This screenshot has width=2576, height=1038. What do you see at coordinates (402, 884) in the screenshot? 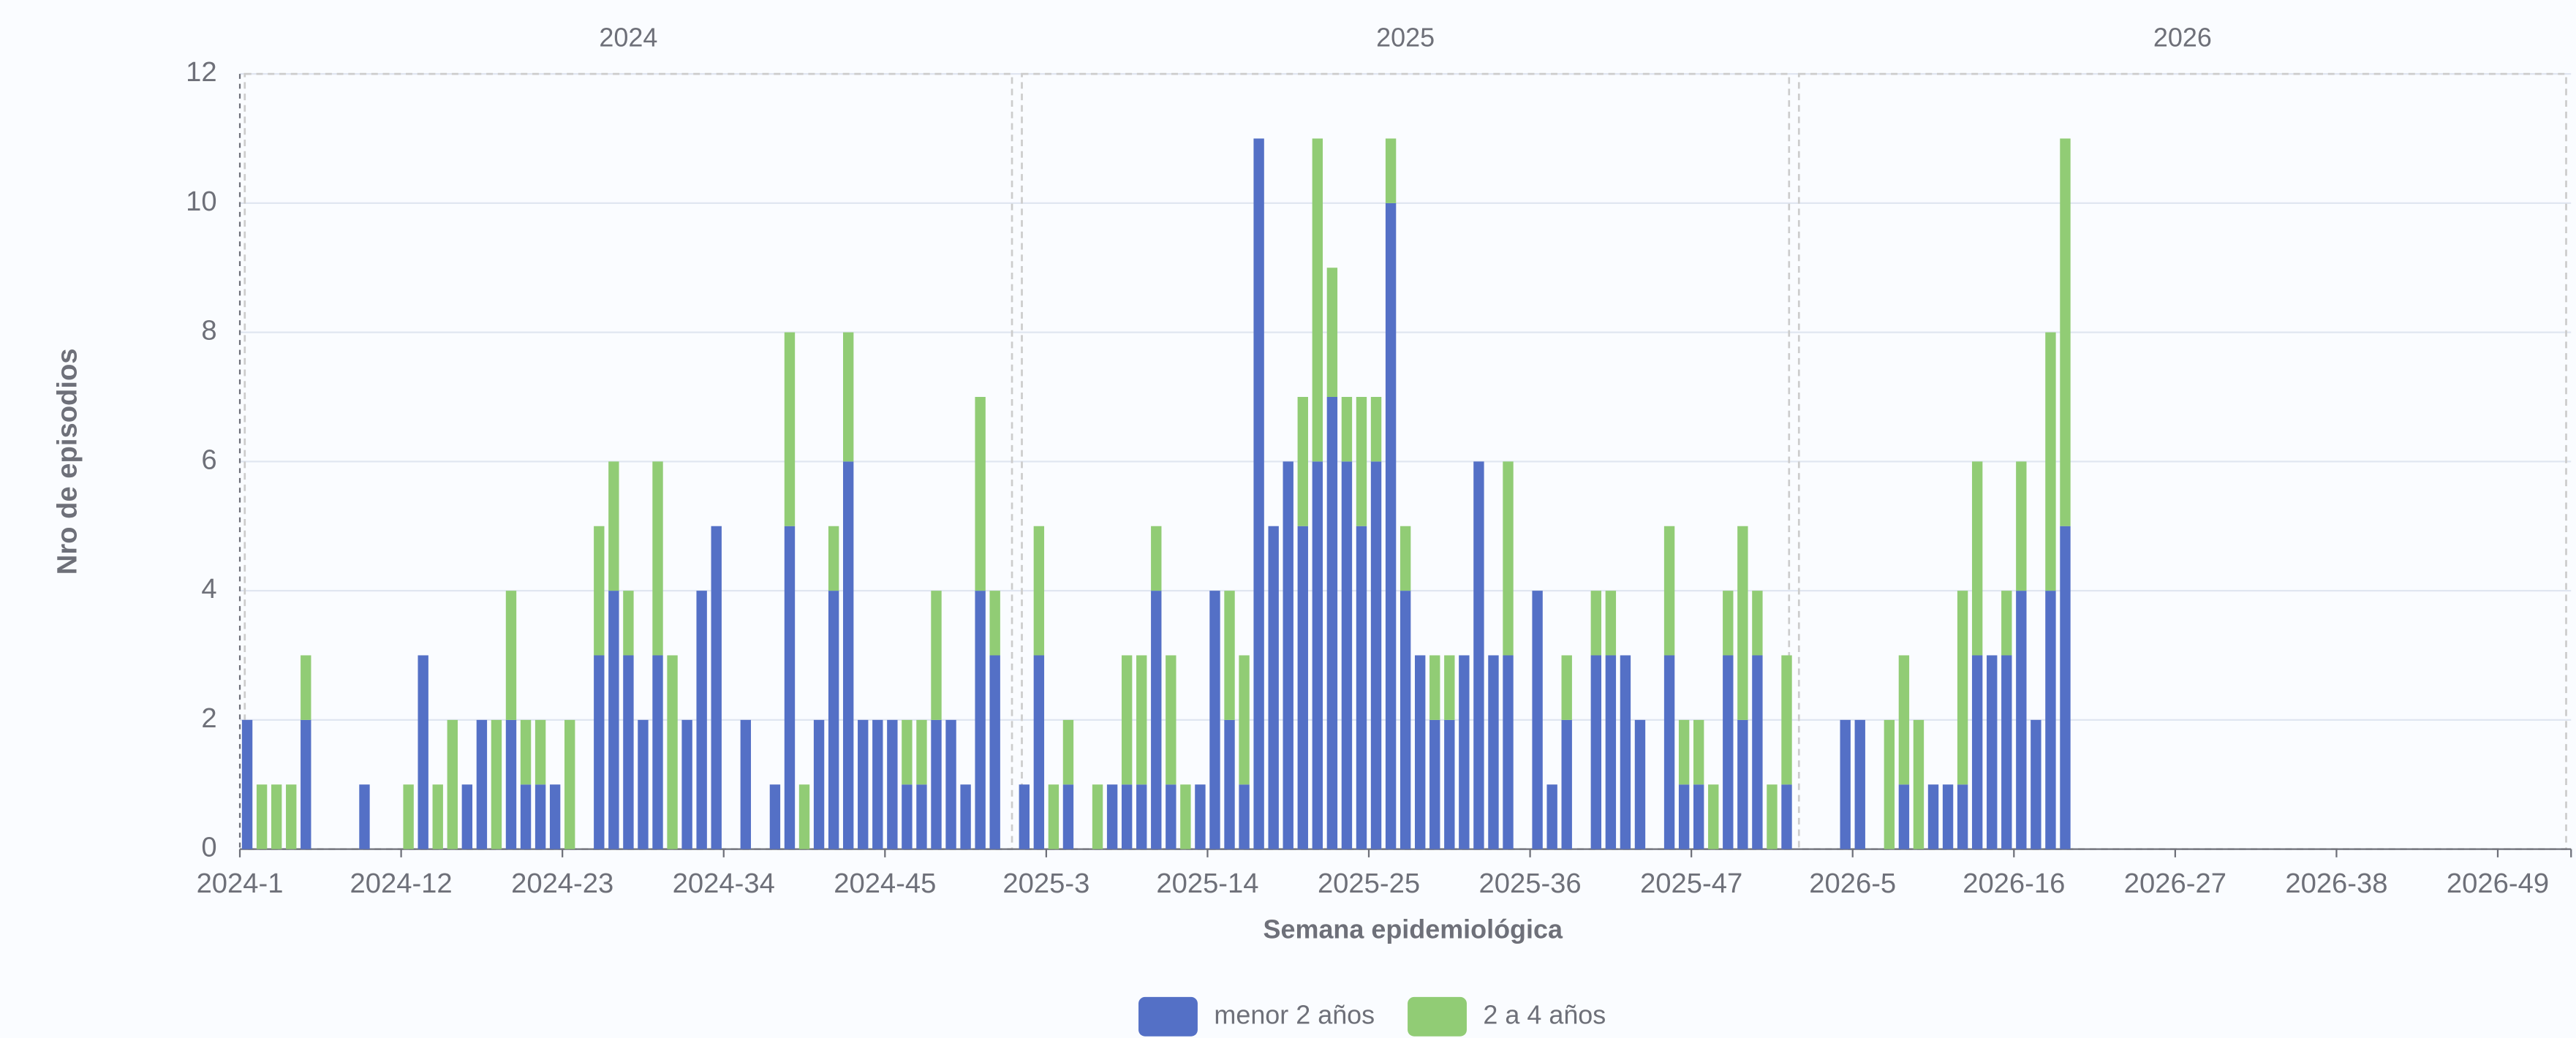
I see `x-tick-label: 2024-12` at bounding box center [402, 884].